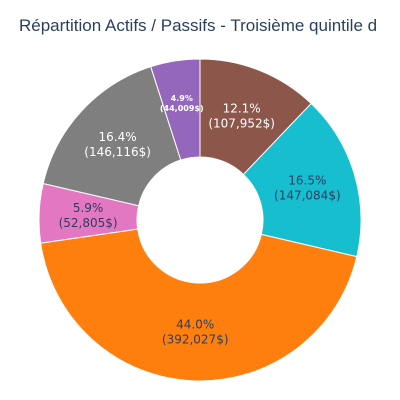  I want to click on slice-label-5: 4.9% (44,009$), so click(182, 103).